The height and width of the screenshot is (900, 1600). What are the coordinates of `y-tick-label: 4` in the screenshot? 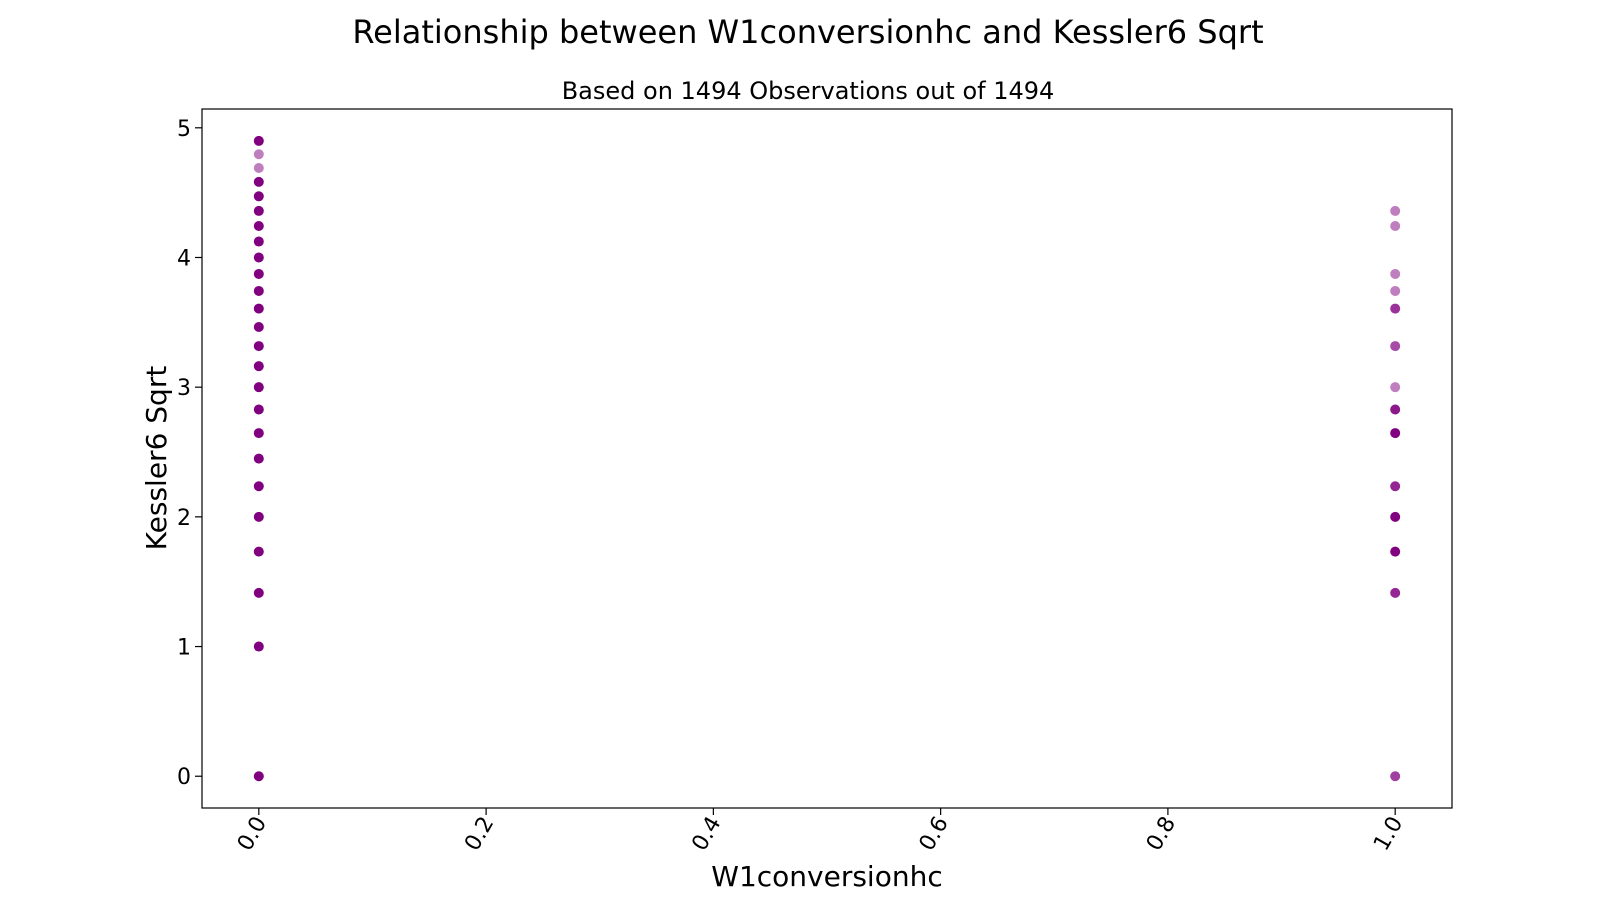 It's located at (184, 258).